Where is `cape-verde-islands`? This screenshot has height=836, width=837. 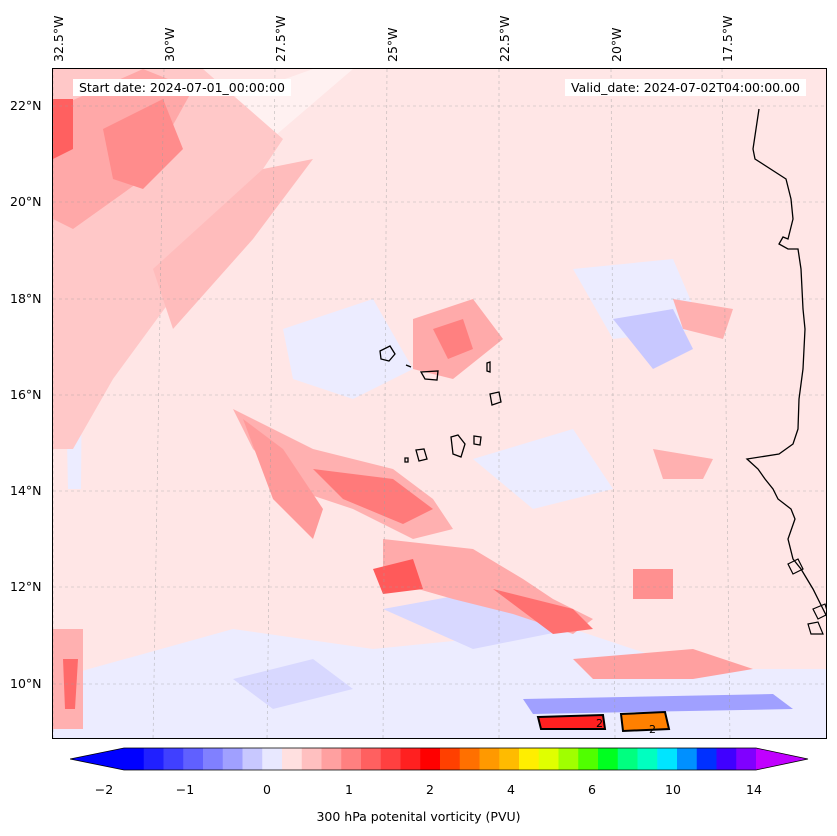
cape-verde-islands is located at coordinates (440, 404).